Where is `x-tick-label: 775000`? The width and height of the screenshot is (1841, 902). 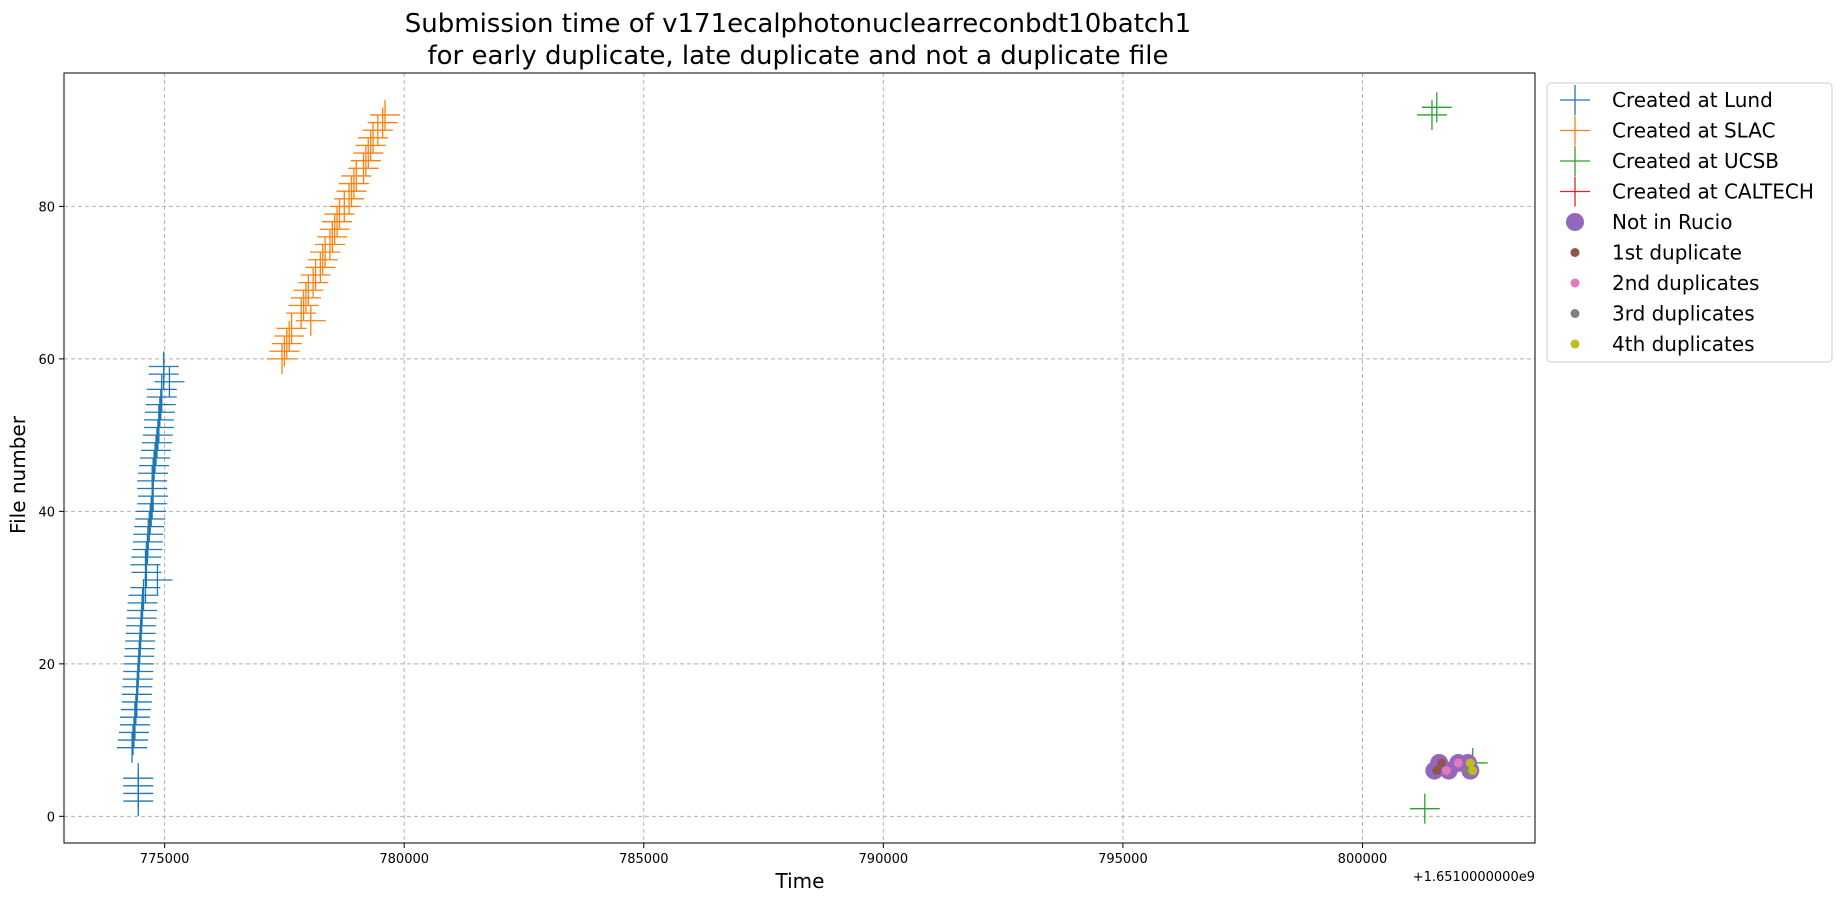 x-tick-label: 775000 is located at coordinates (165, 859).